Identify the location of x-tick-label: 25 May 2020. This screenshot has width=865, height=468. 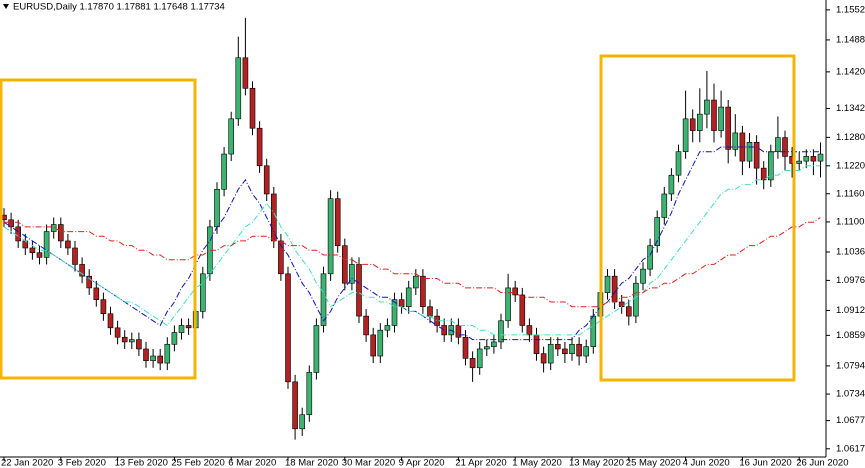
(653, 463).